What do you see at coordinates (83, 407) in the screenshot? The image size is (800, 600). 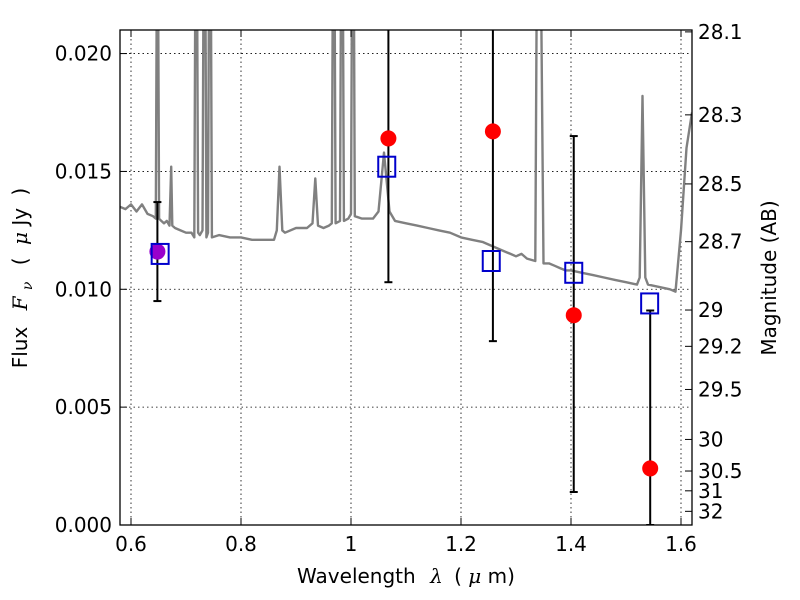 I see `y-tick-label: 0.005` at bounding box center [83, 407].